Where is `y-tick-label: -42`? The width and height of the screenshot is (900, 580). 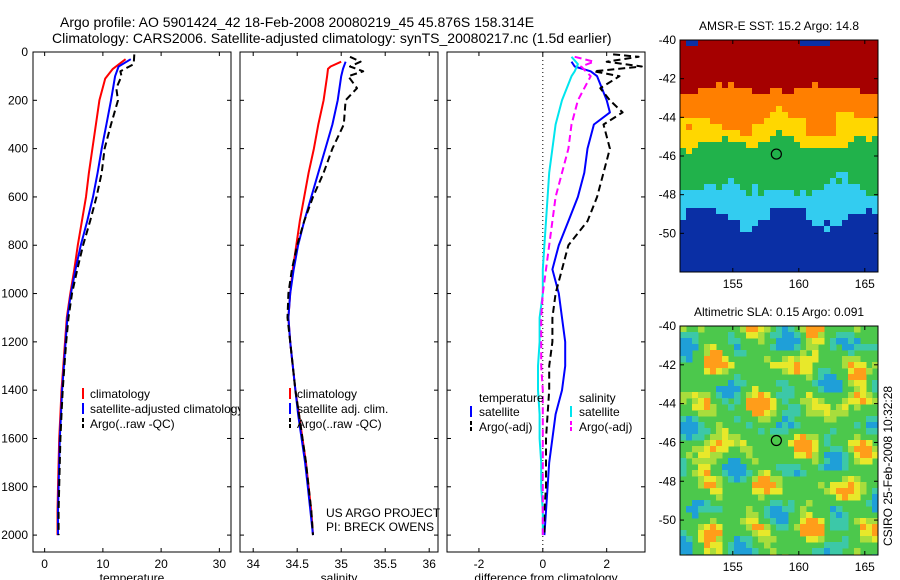 y-tick-label: -42 is located at coordinates (668, 79).